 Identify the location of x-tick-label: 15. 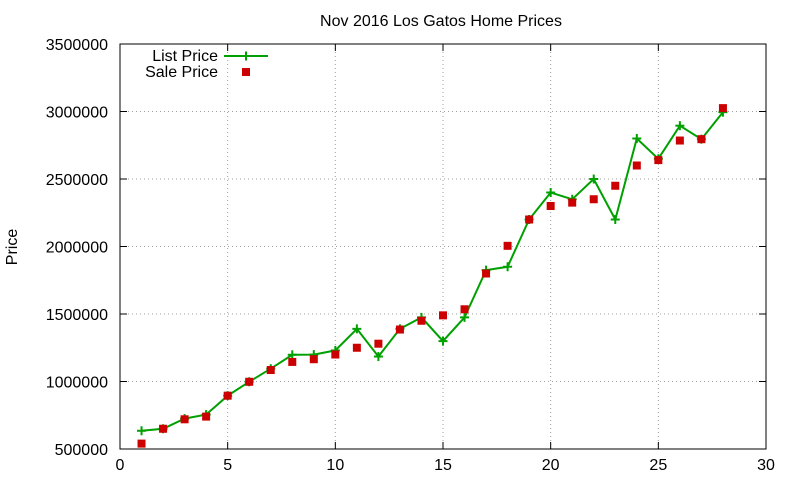
(443, 465).